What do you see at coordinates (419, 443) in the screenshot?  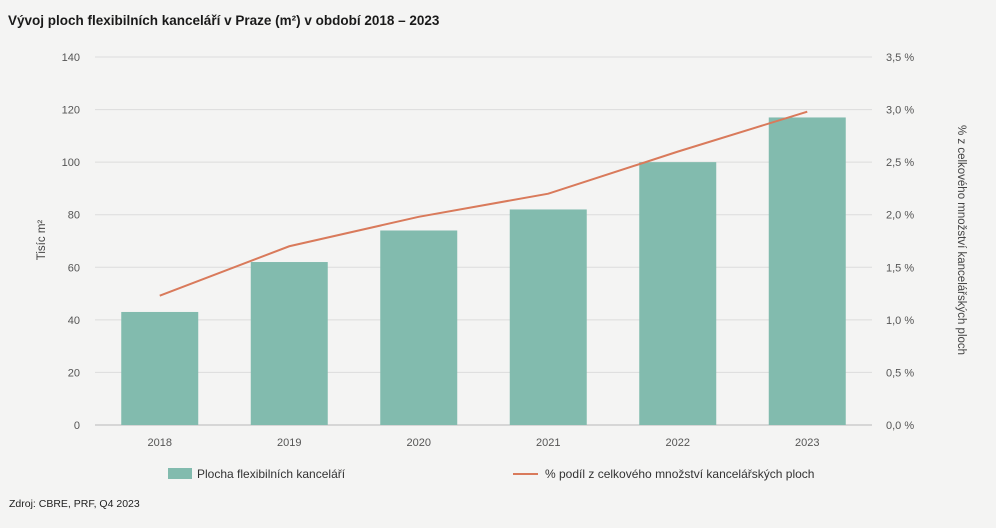 I see `x-tick-label: 2020` at bounding box center [419, 443].